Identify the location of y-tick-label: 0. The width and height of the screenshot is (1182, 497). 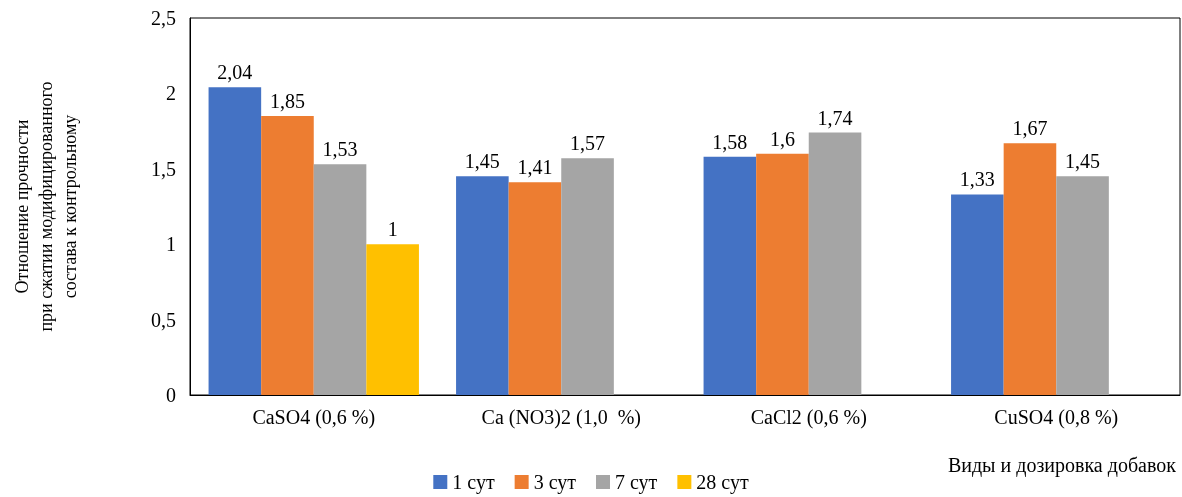
(171, 395).